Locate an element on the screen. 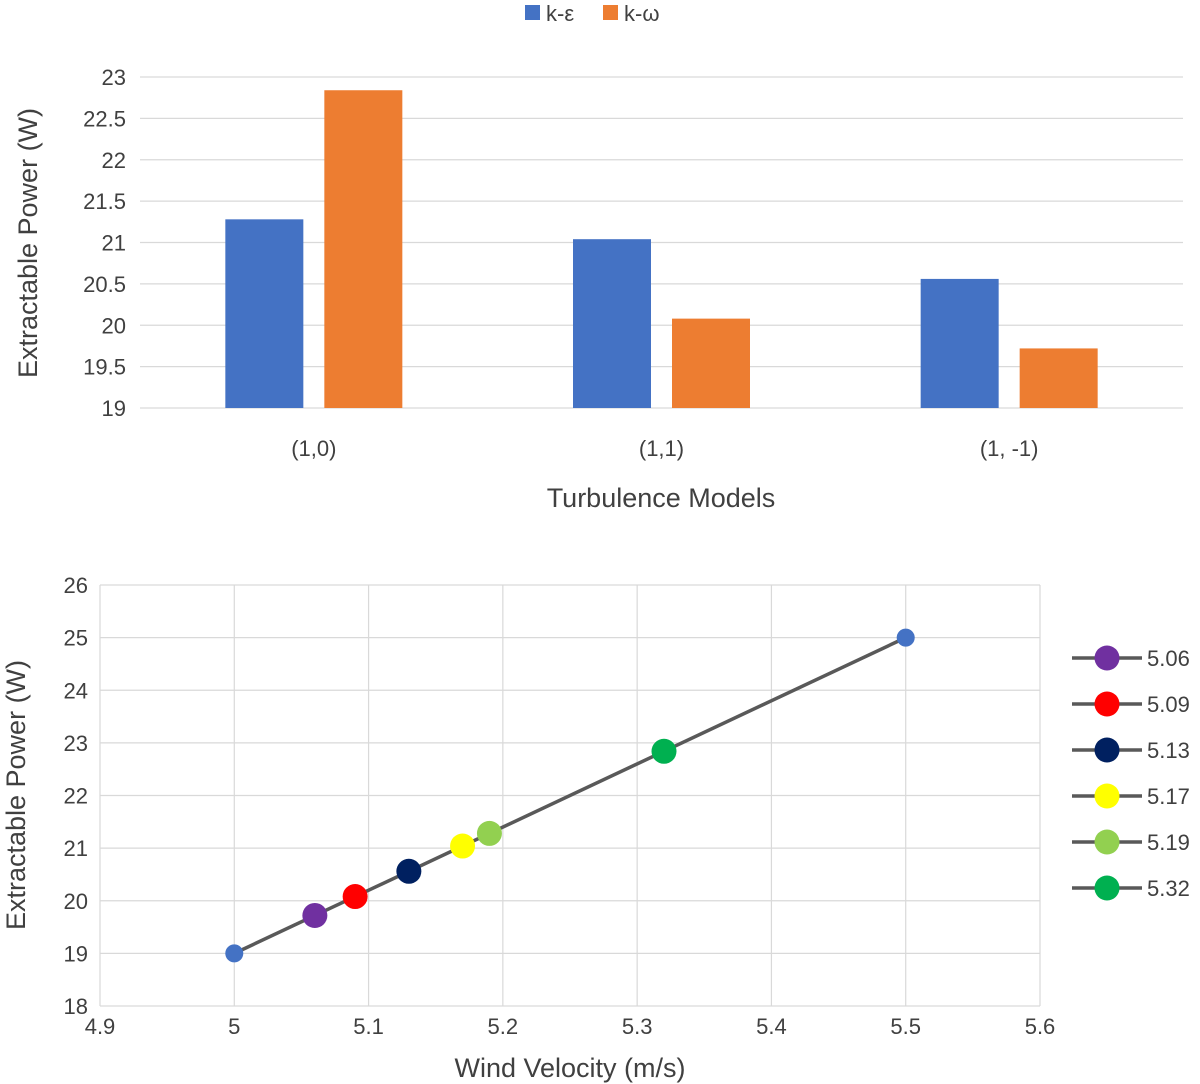 This screenshot has height=1084, width=1200. bar-y-tick-labels: 19 19.5 20 20.5 21 21.5 22 22.5 23 is located at coordinates (104, 243).